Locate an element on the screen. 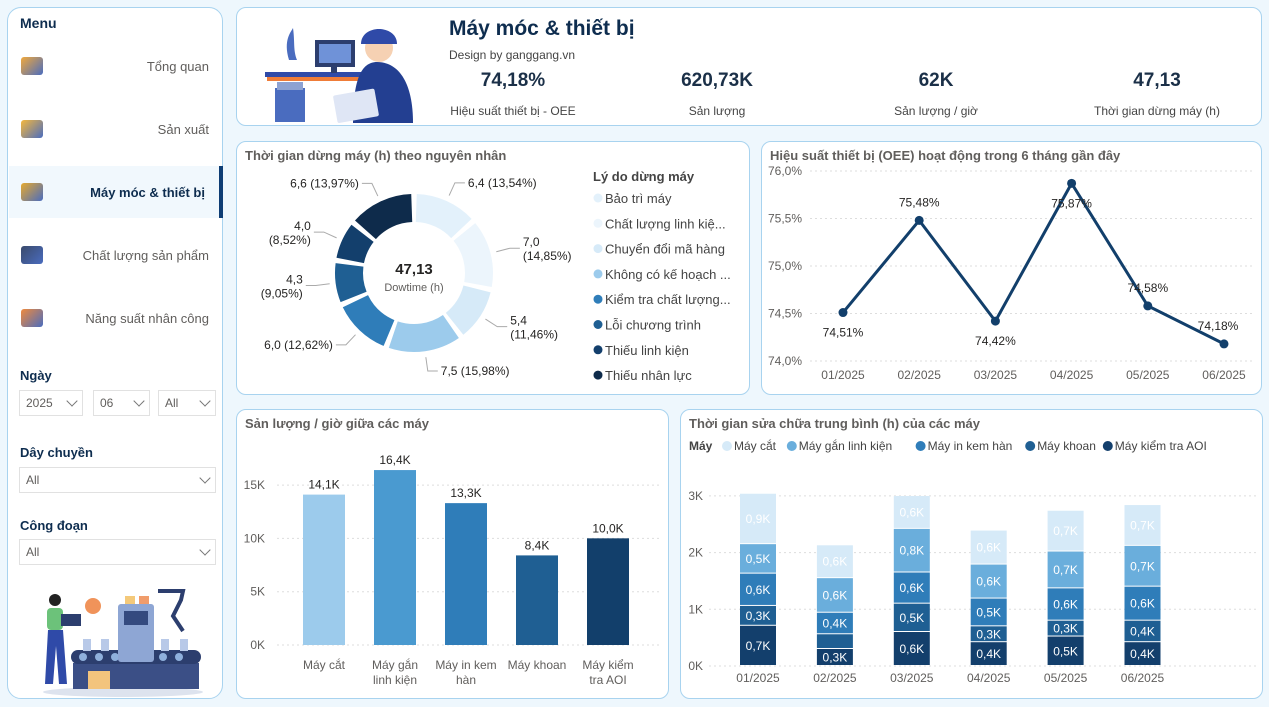 This screenshot has height=707, width=1269. line-value: All is located at coordinates (33, 480).